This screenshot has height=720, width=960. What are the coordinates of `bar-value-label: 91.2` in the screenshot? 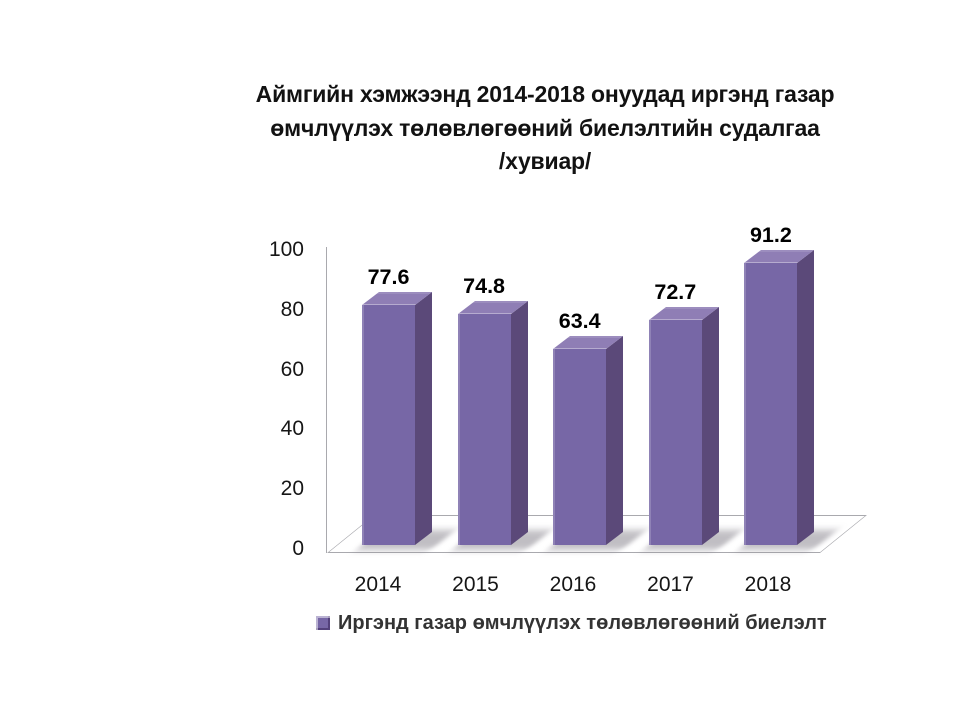 It's located at (770, 234).